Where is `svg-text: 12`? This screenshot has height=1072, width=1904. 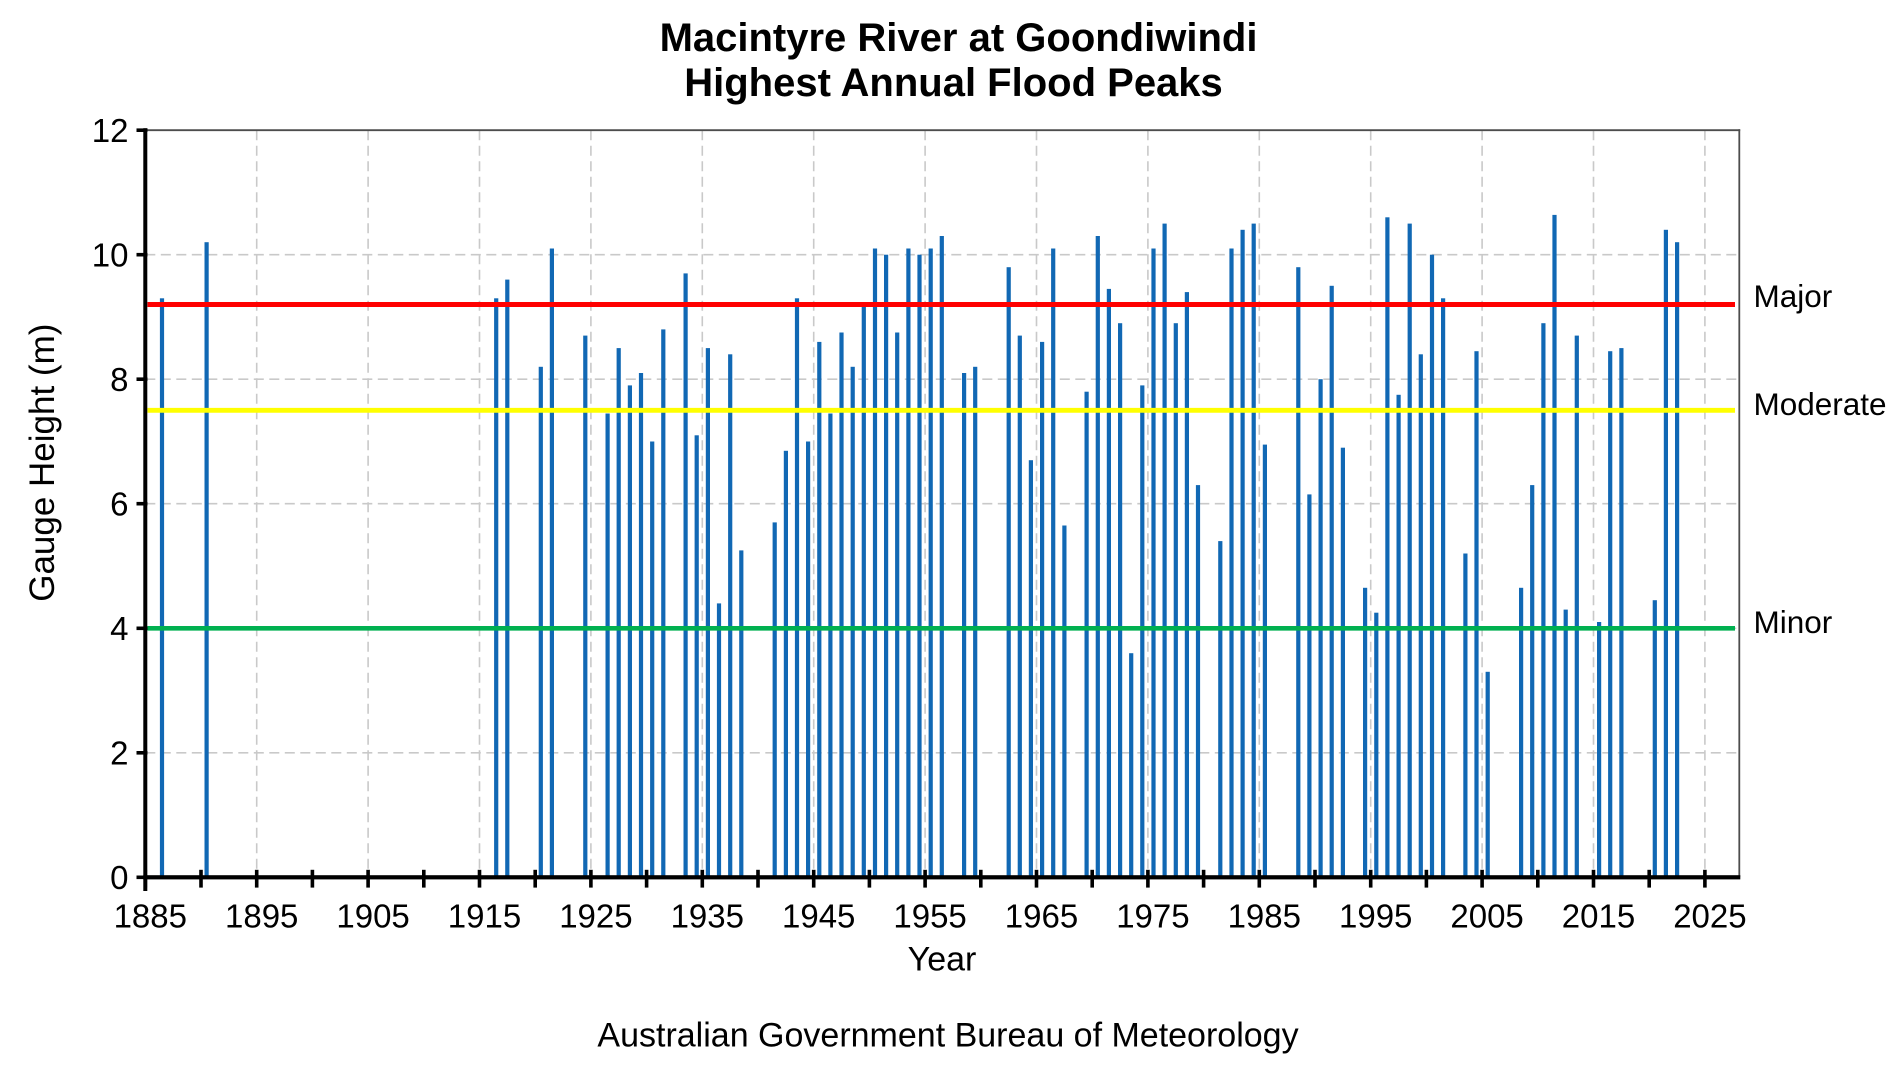 svg-text: 12 is located at coordinates (110, 130).